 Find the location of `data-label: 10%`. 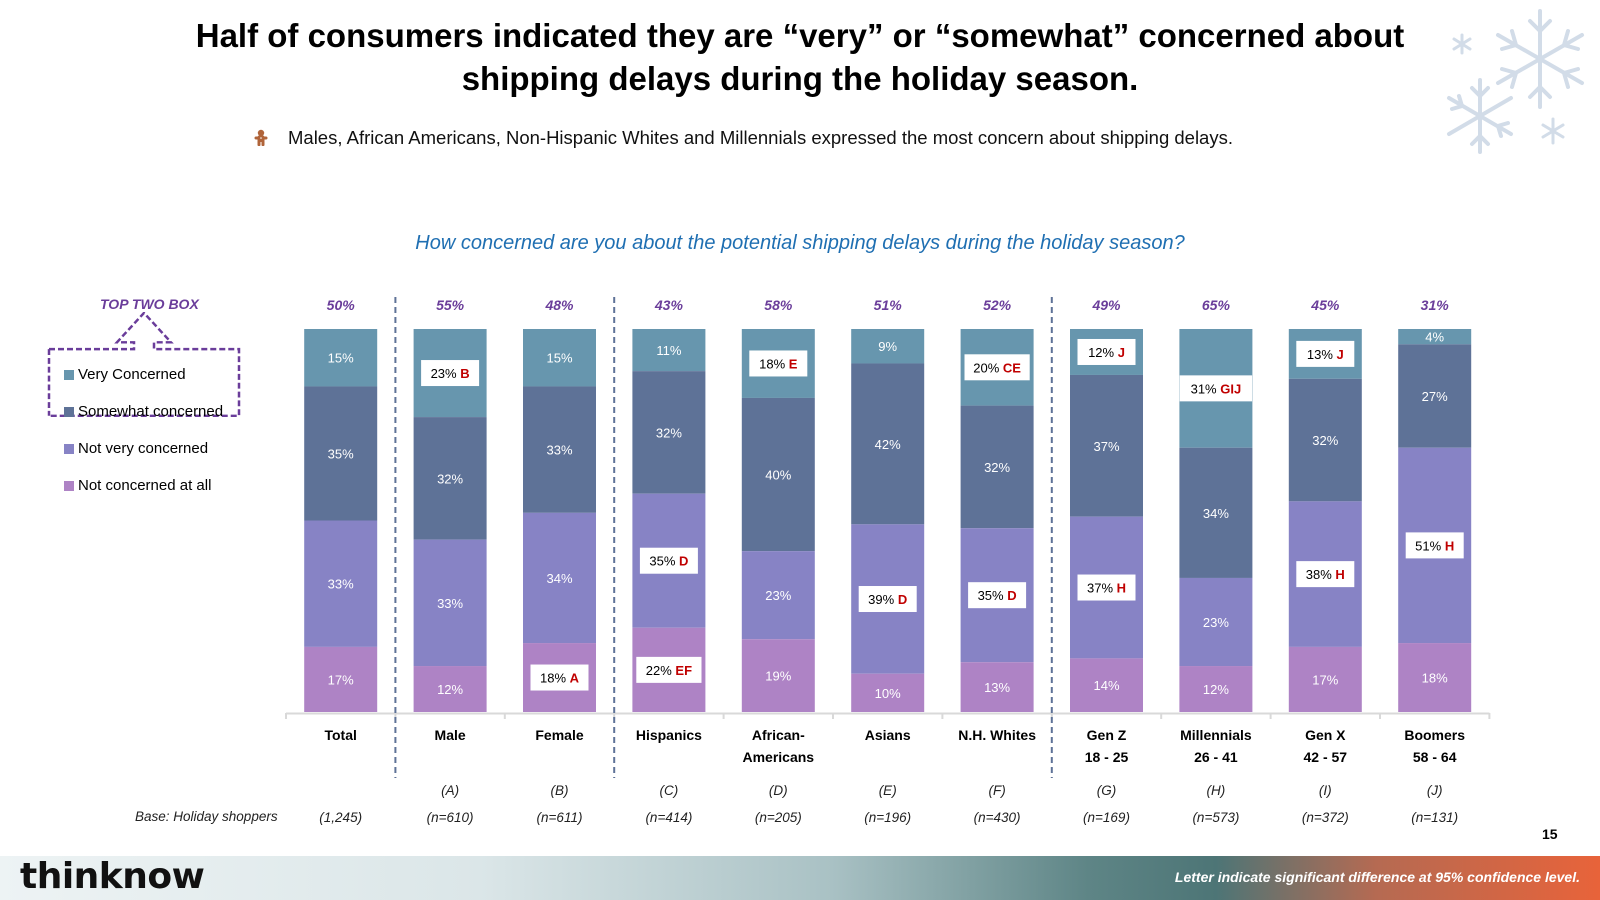

data-label: 10% is located at coordinates (888, 693).